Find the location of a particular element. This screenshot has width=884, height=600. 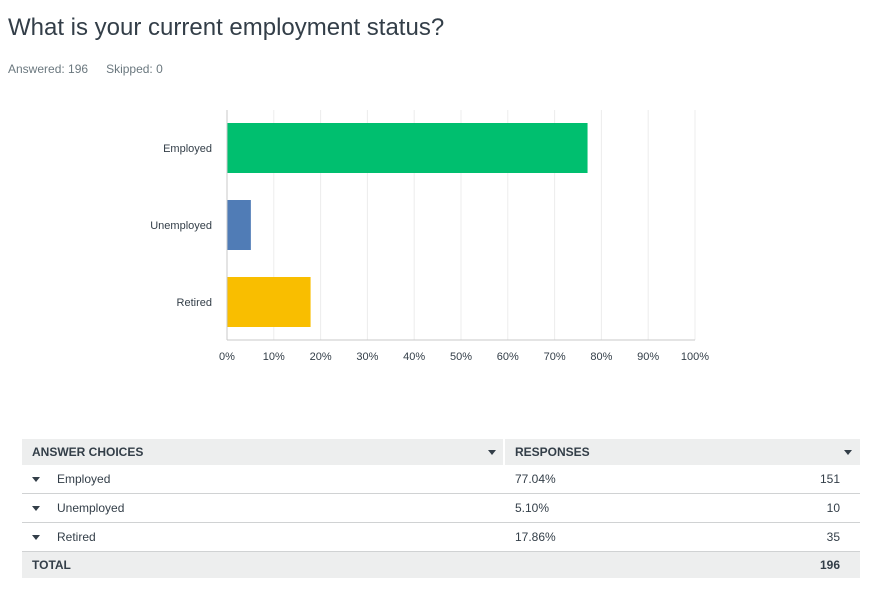

total-count: 196 is located at coordinates (829, 565).